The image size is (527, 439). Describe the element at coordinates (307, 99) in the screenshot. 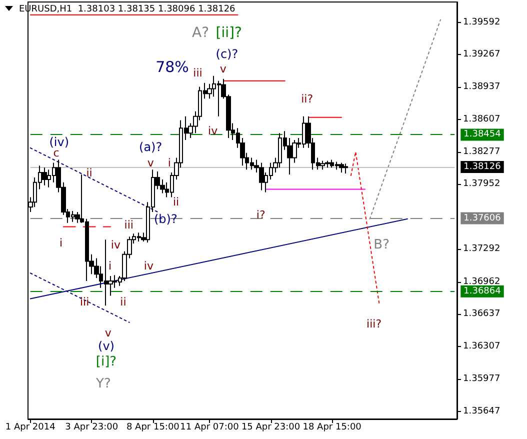

I see `annotation: ii?` at that location.